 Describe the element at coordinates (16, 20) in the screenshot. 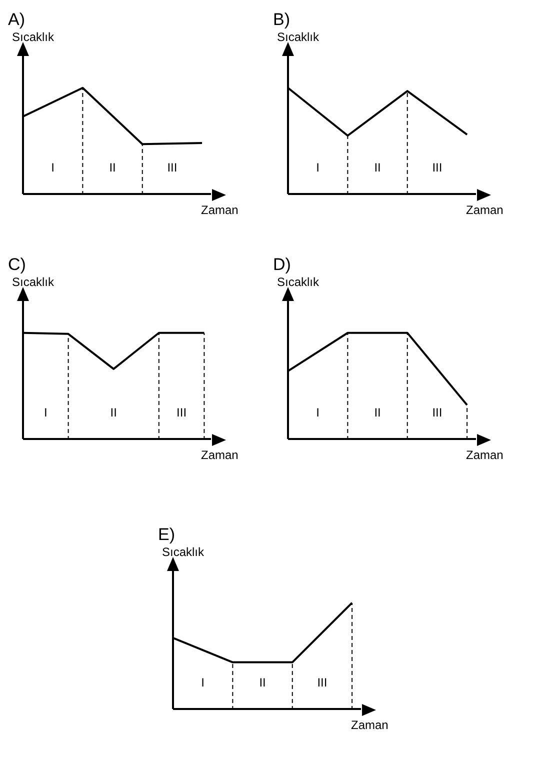

I see `chart-title: A)` at that location.